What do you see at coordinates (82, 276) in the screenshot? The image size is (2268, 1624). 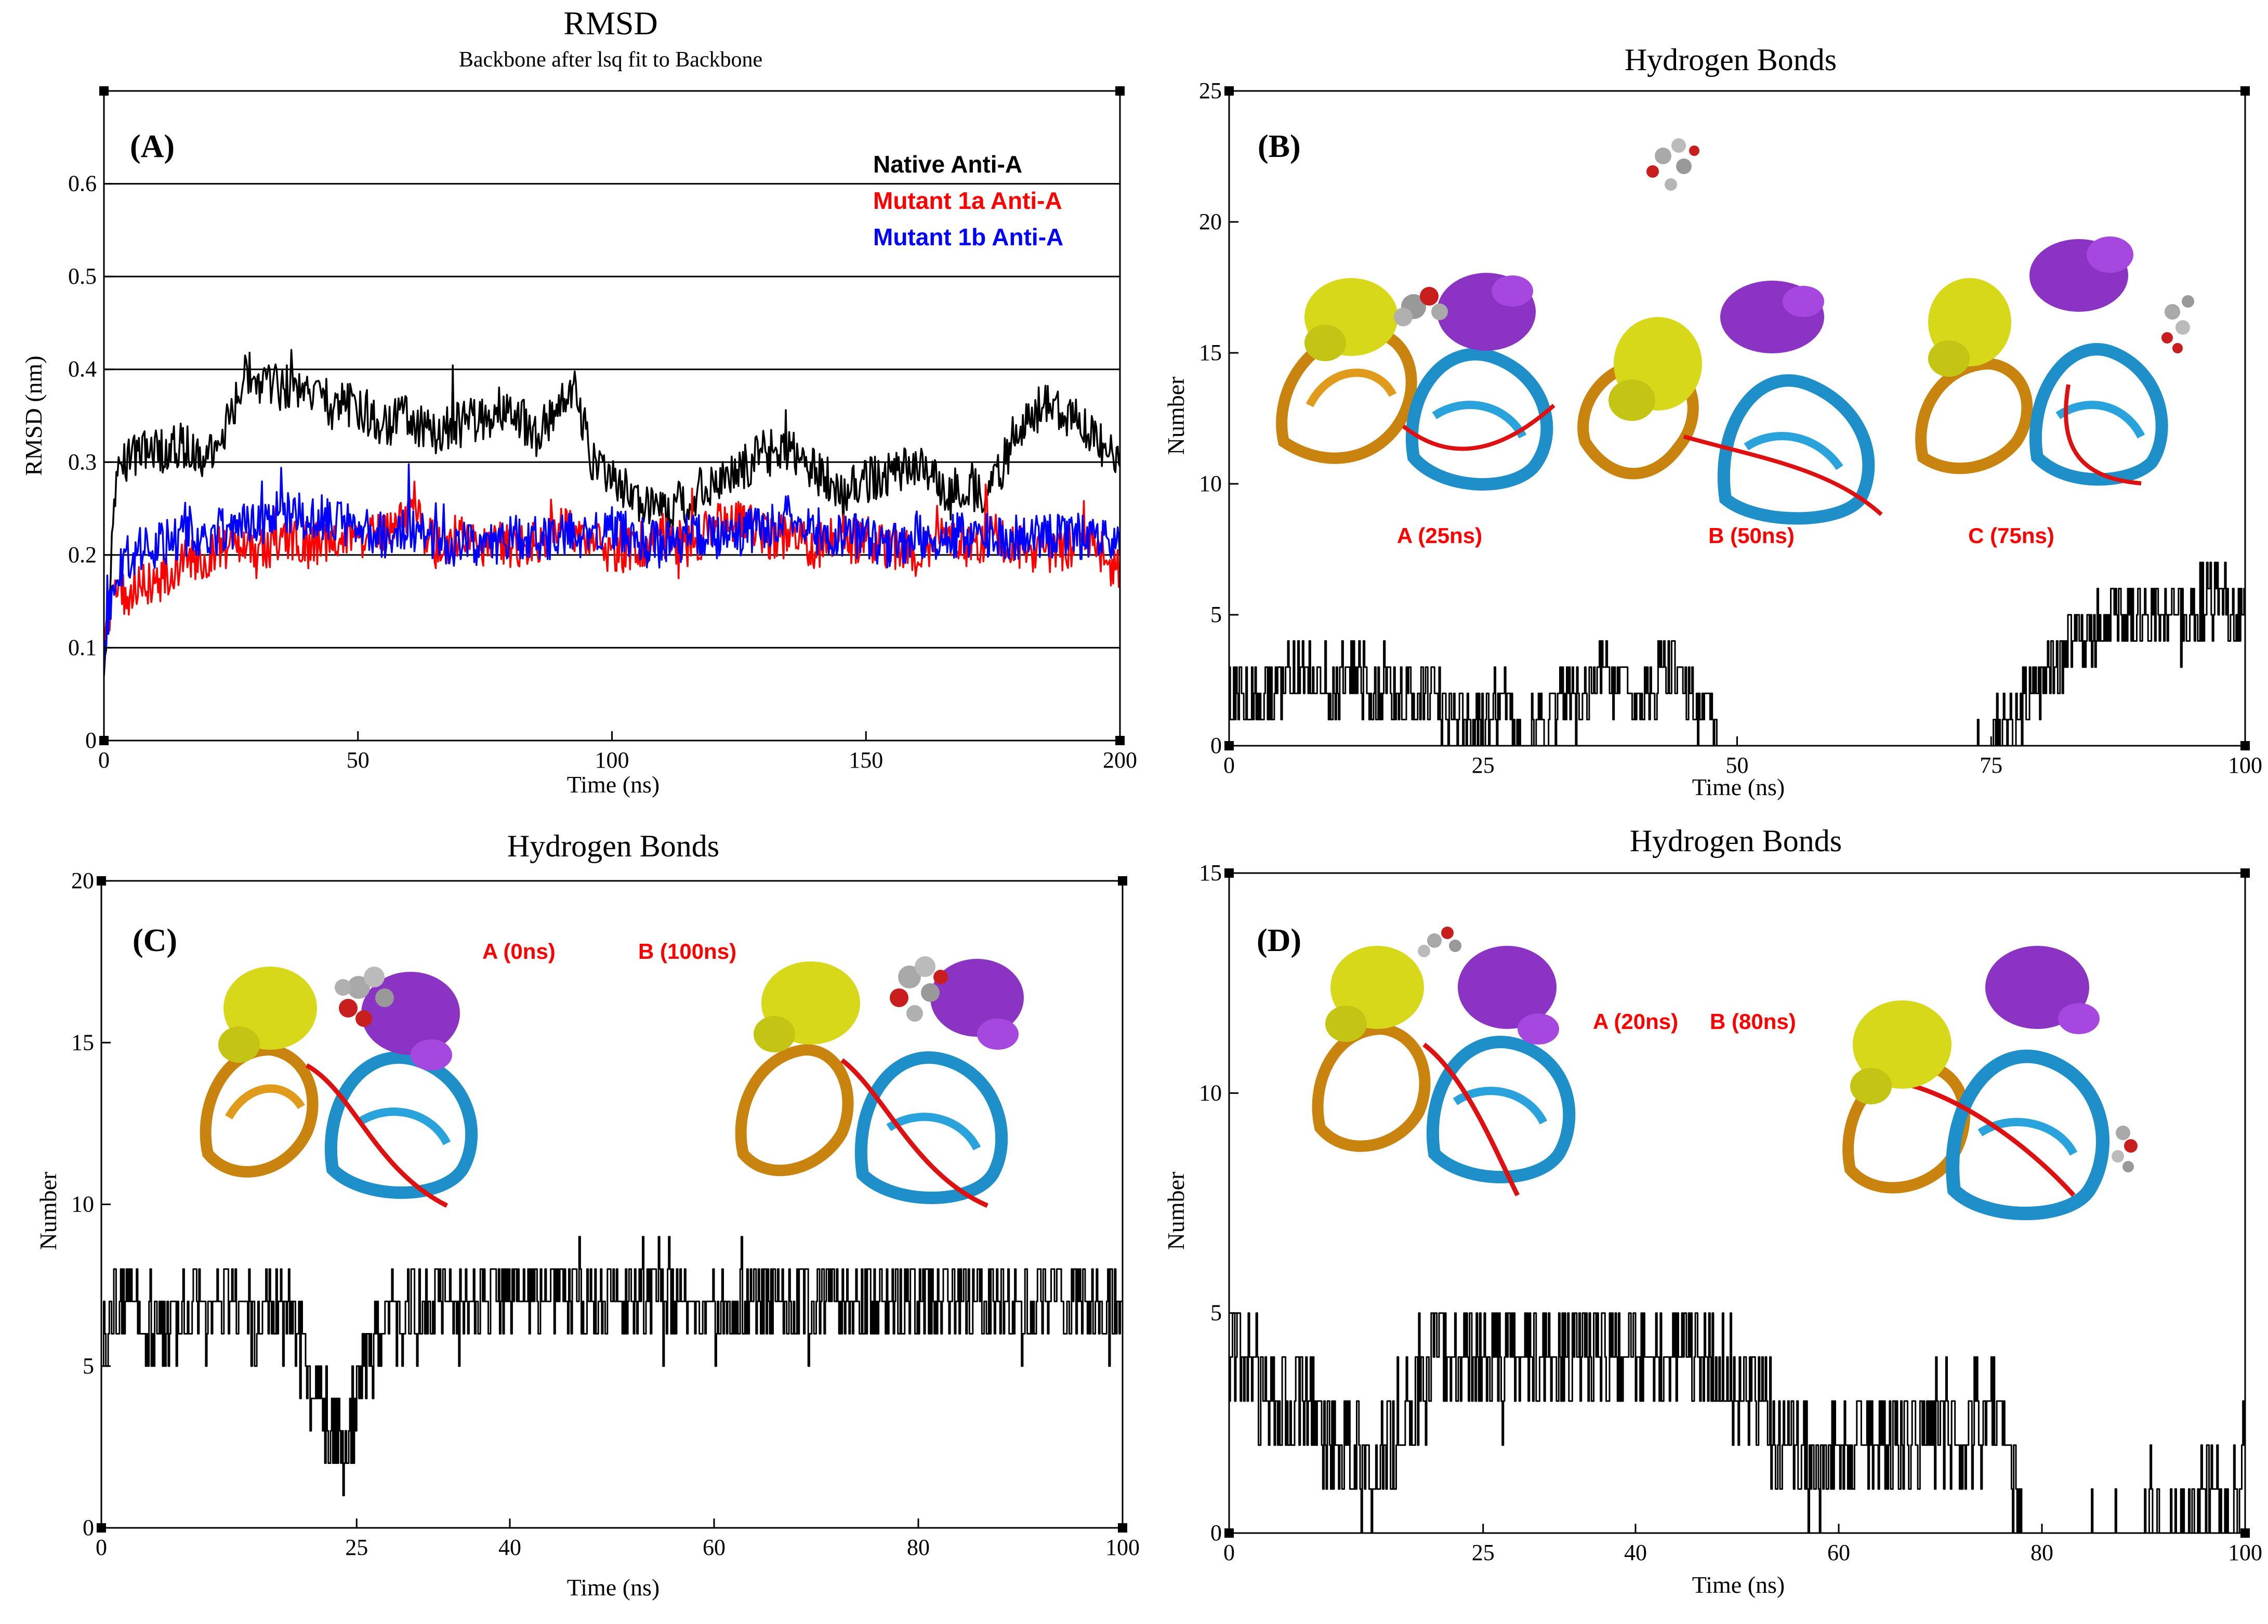 I see `y-tick-label: 0.5` at bounding box center [82, 276].